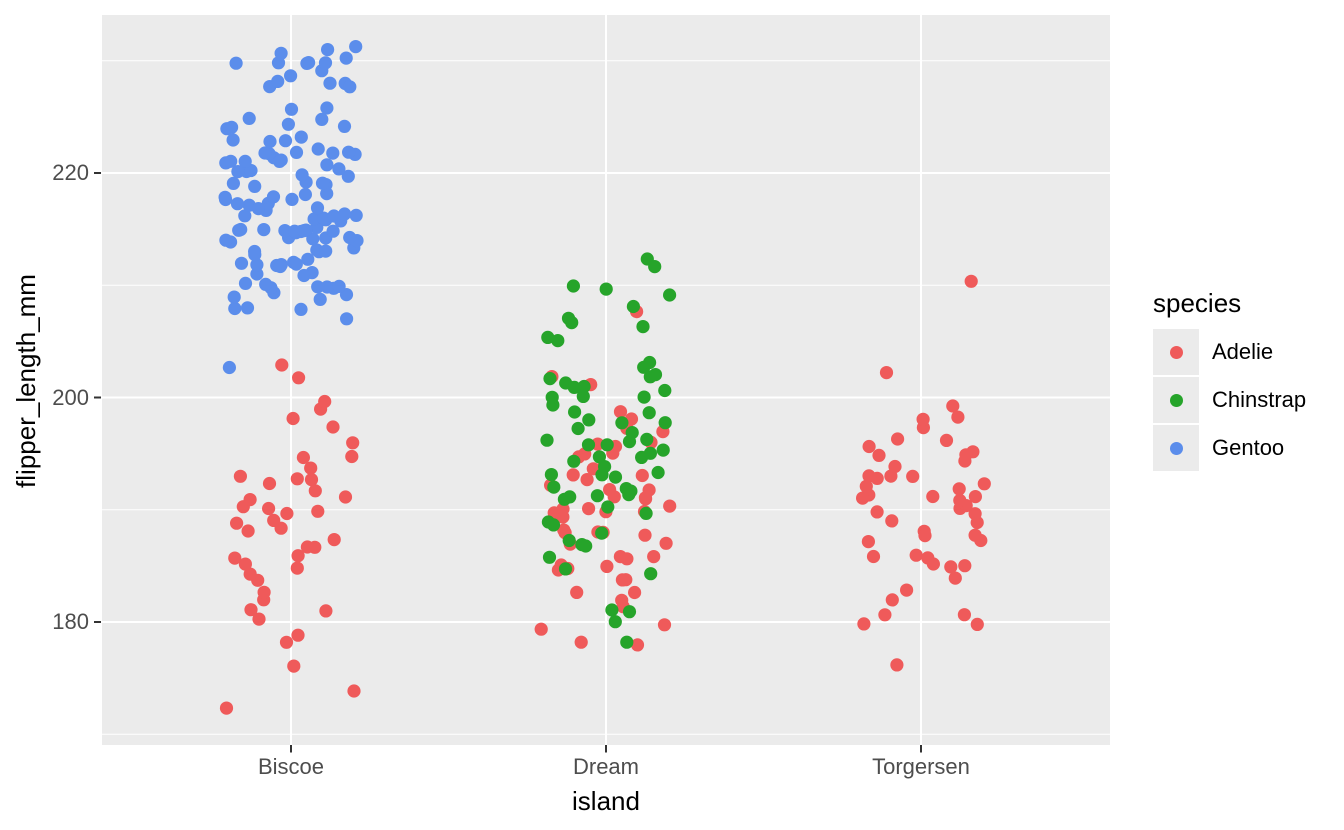  I want to click on legend-label: Chinstrap, so click(1259, 399).